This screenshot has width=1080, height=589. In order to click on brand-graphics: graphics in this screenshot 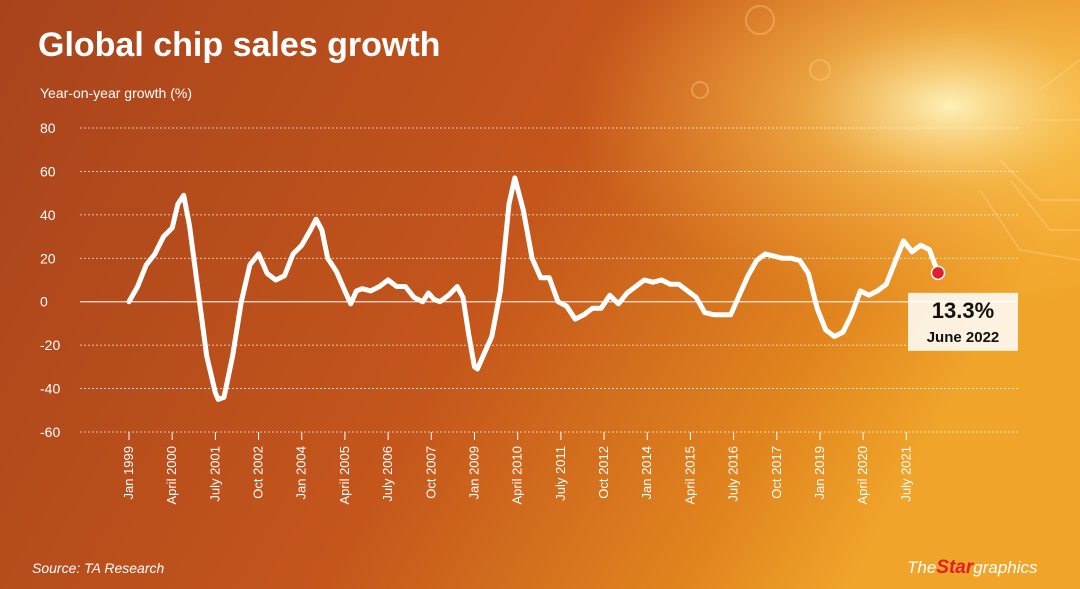, I will do `click(1005, 567)`.